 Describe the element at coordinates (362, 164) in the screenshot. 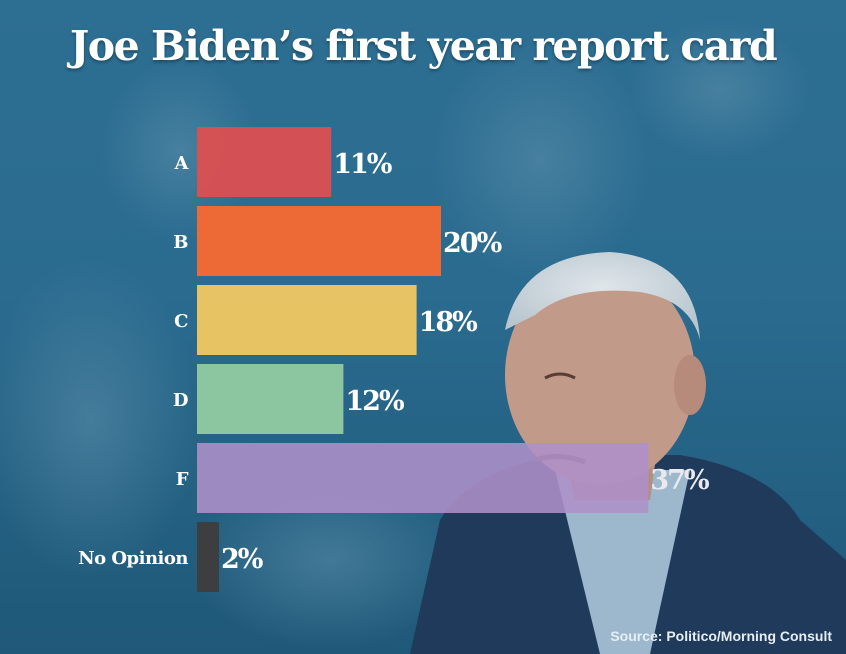

I see `value-label: 11%` at that location.